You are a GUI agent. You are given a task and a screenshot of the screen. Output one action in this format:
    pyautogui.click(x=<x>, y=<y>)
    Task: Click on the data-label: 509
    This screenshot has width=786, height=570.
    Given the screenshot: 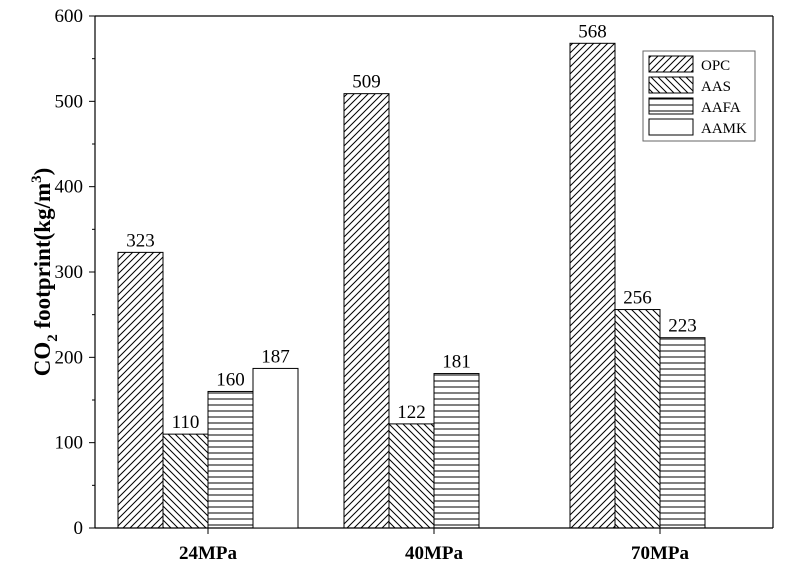 What is the action you would take?
    pyautogui.click(x=366, y=82)
    